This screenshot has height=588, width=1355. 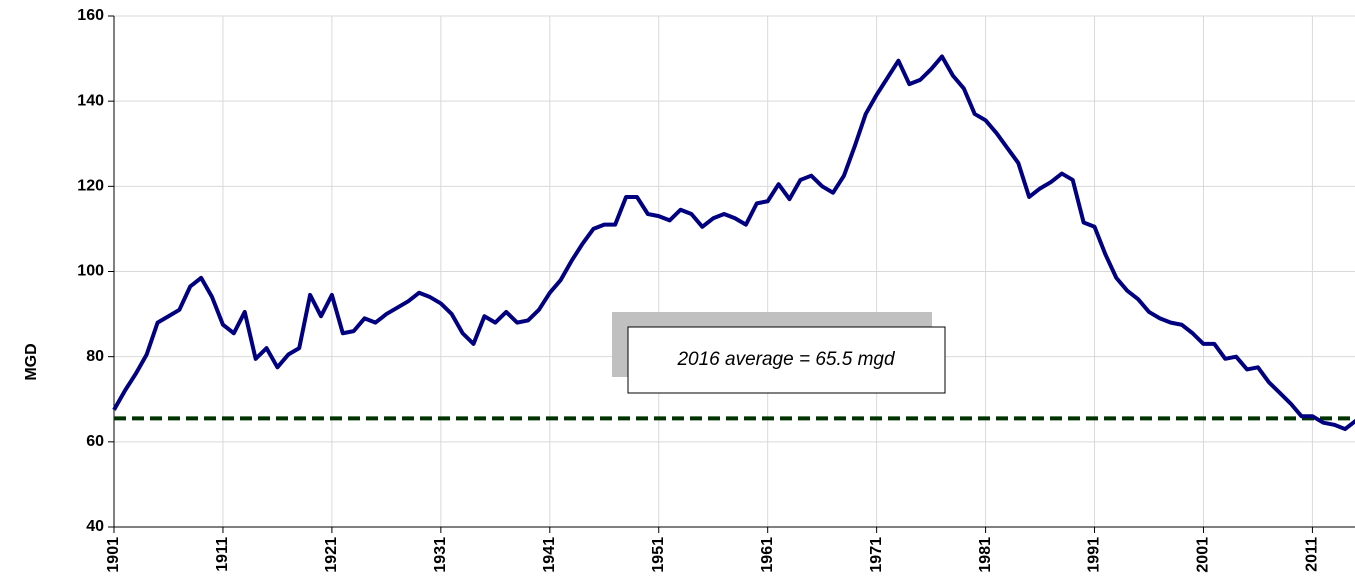 I want to click on y-tick-label: 40, so click(x=95, y=526).